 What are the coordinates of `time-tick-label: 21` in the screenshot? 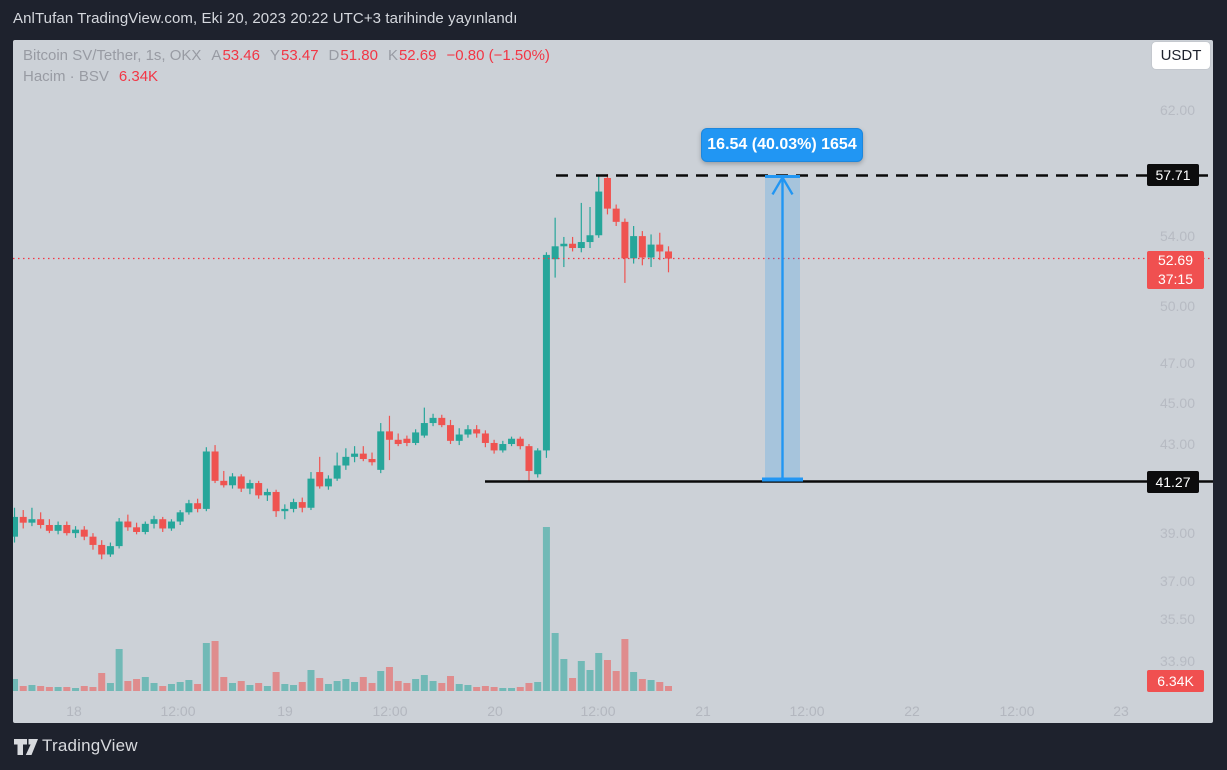 It's located at (703, 711).